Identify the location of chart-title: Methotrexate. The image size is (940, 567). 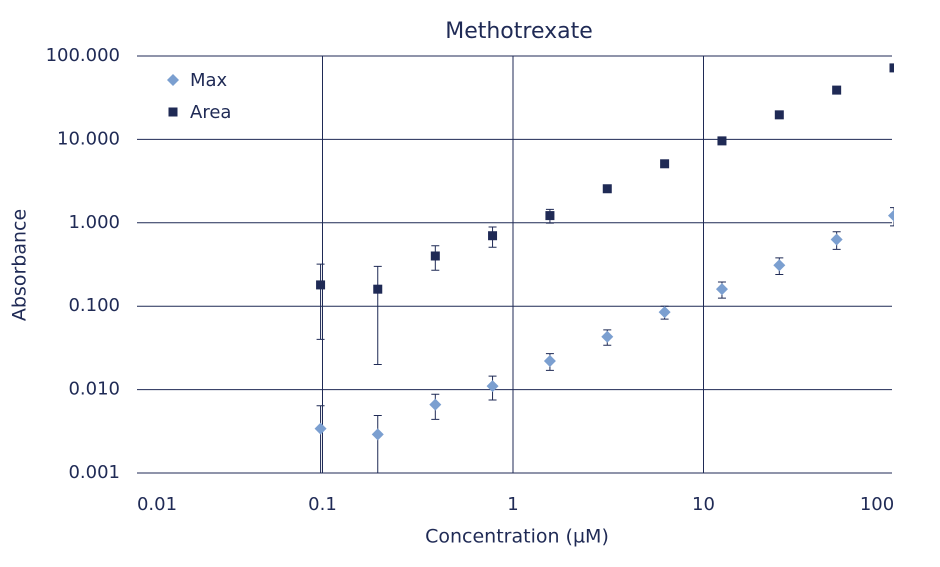
(519, 31).